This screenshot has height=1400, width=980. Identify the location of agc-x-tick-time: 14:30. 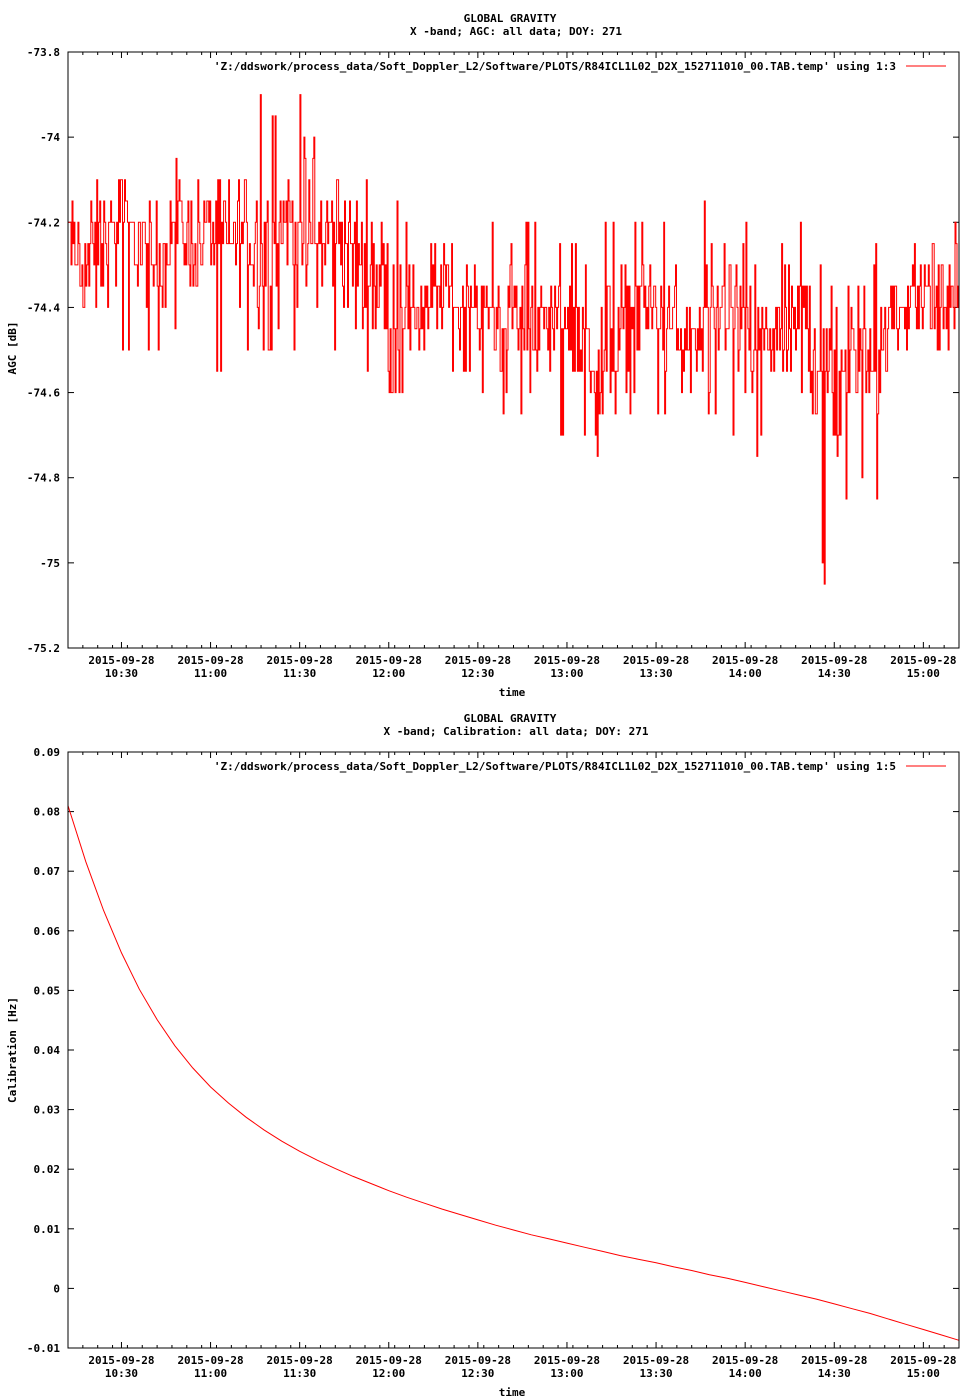
(834, 673).